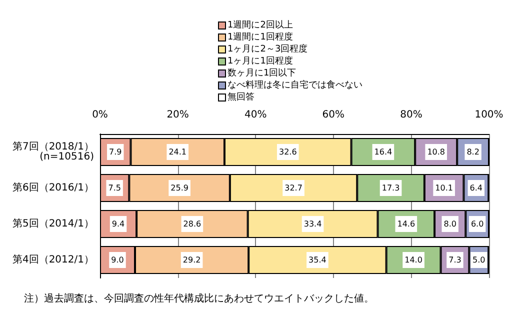 The image size is (521, 322). Describe the element at coordinates (114, 188) in the screenshot. I see `data-label: 7.5` at that location.